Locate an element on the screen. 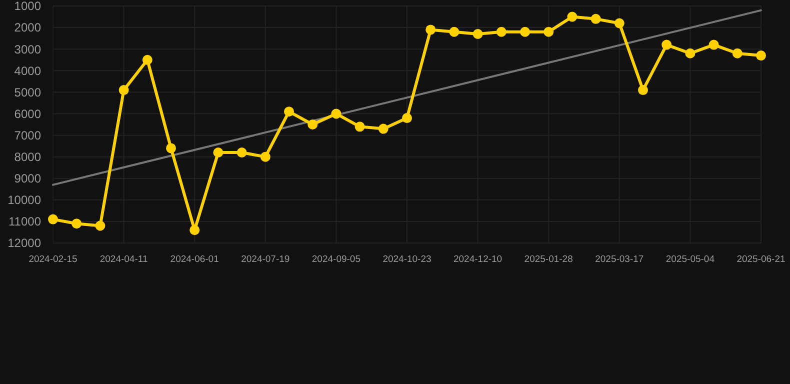 The width and height of the screenshot is (790, 384). x-tick-label: 2025-01-28 is located at coordinates (548, 259).